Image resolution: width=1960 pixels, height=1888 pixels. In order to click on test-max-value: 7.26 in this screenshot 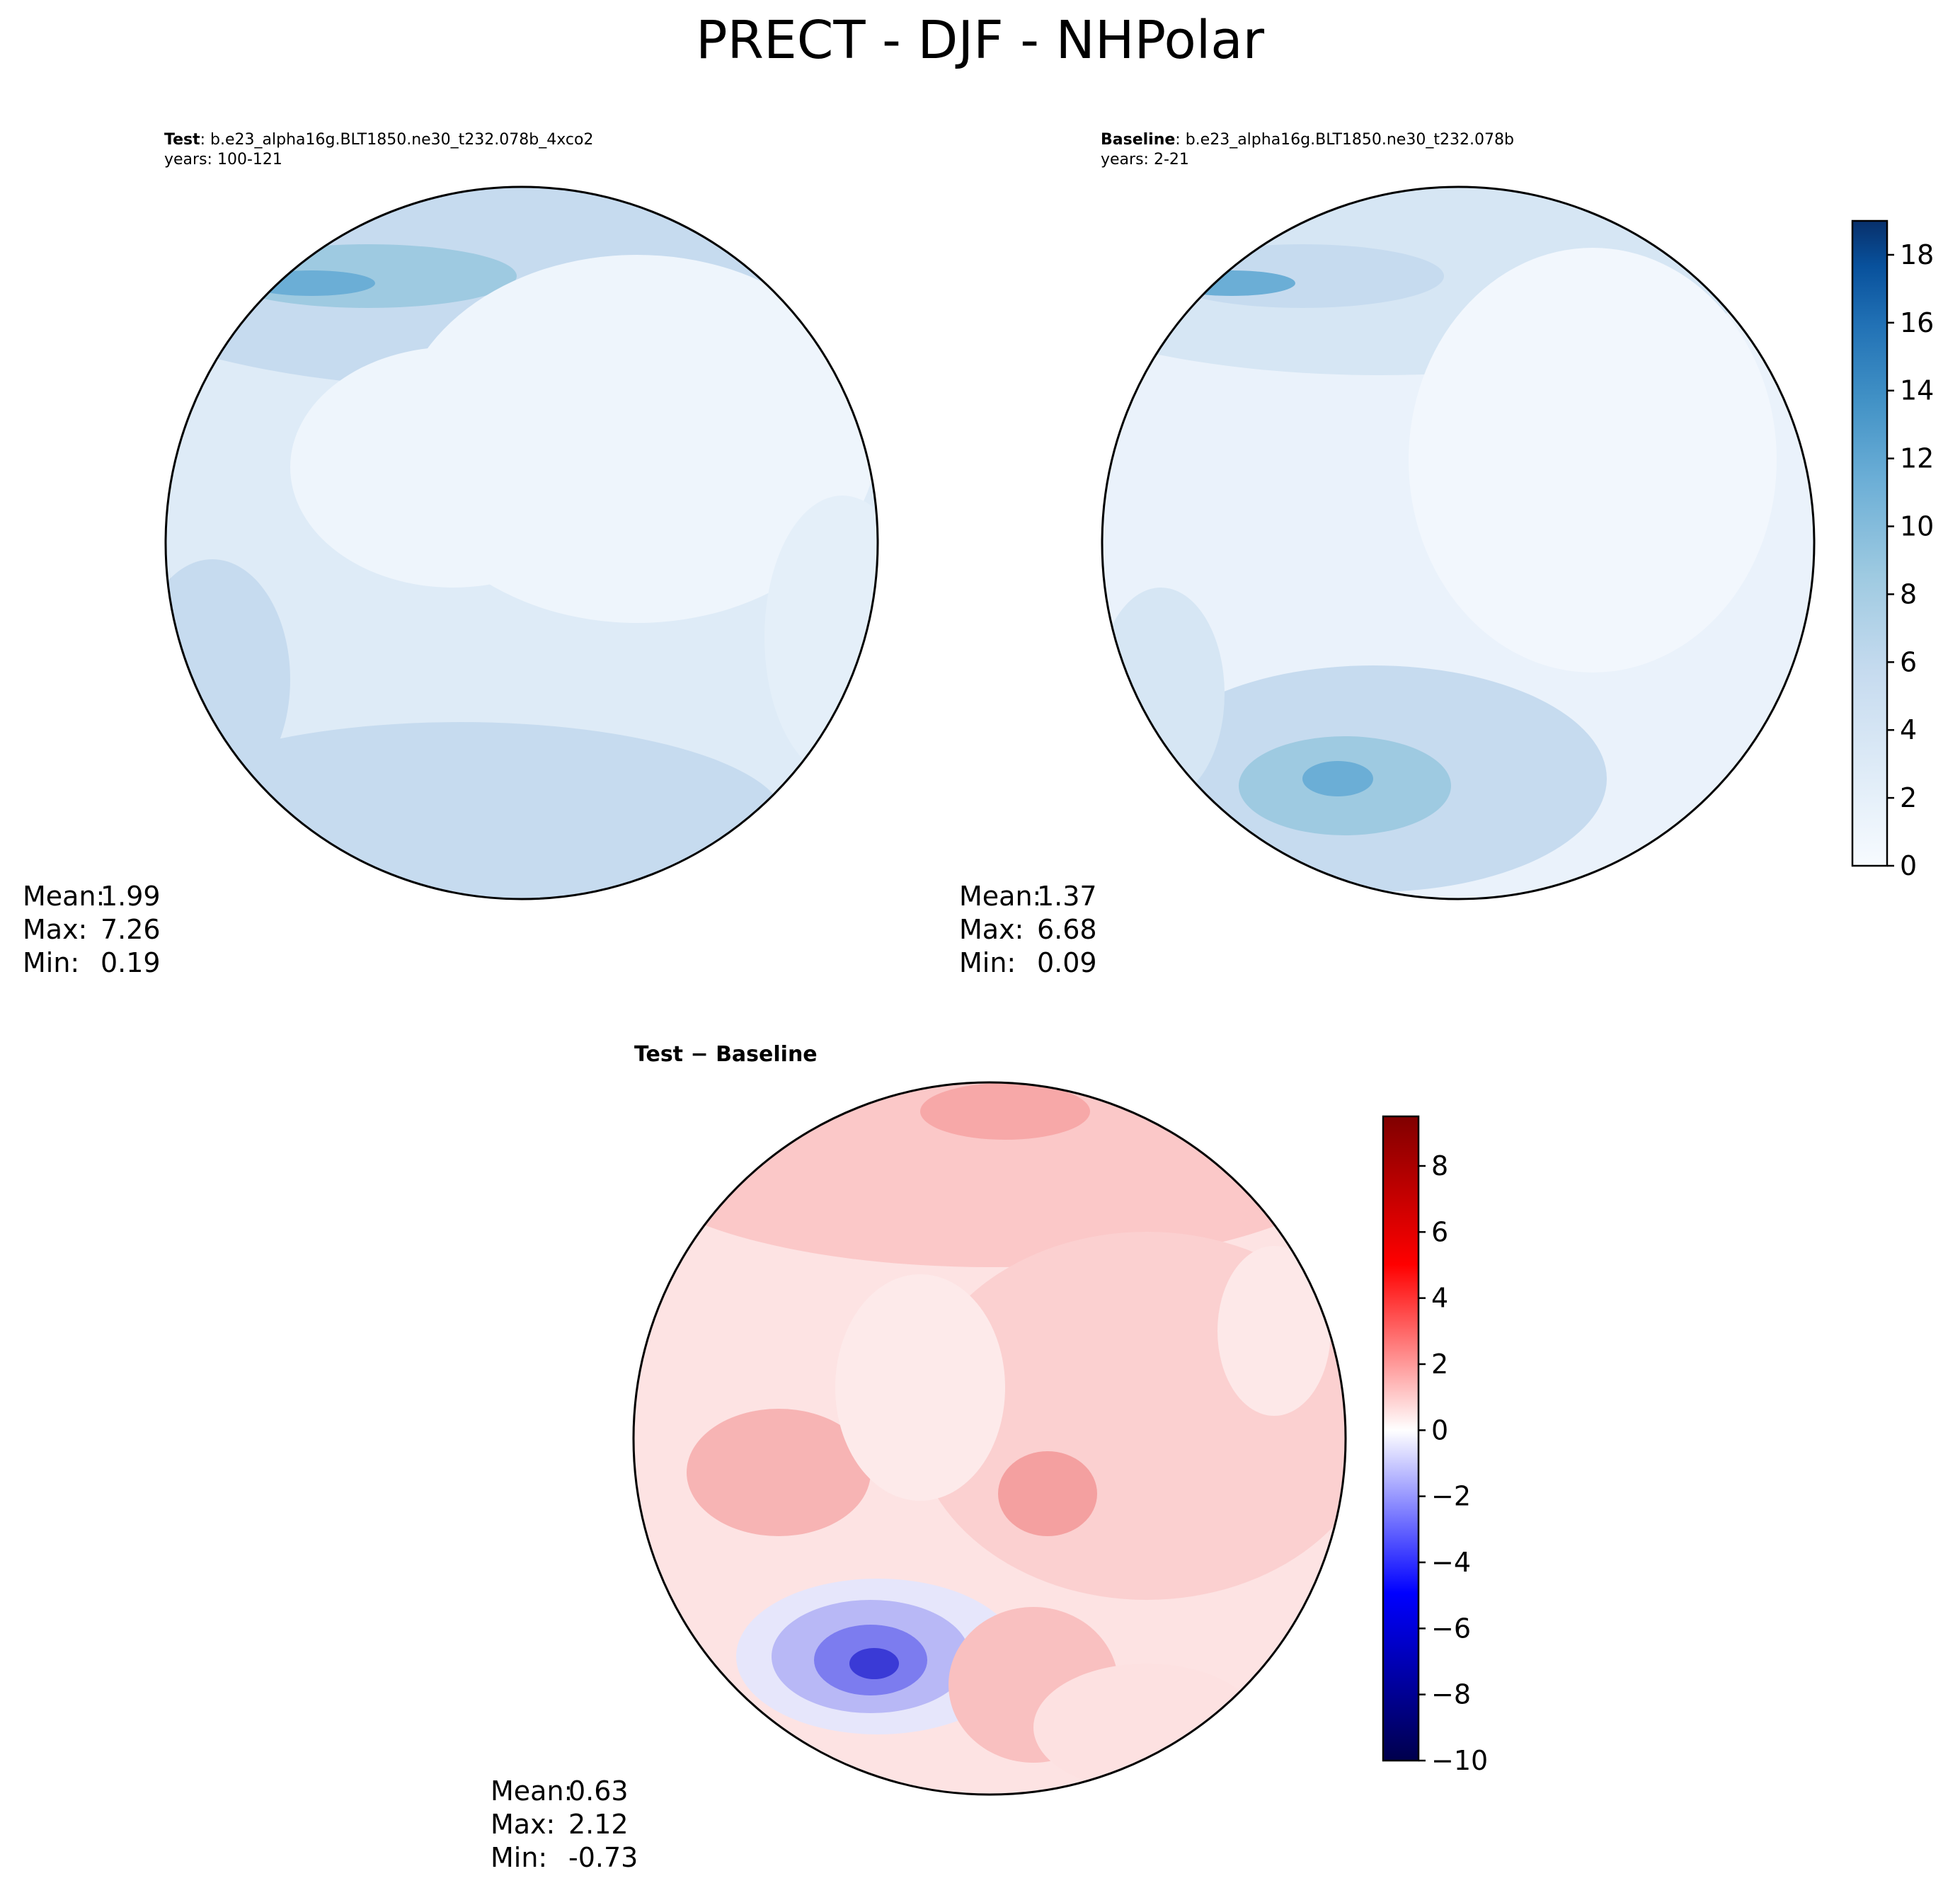, I will do `click(131, 929)`.